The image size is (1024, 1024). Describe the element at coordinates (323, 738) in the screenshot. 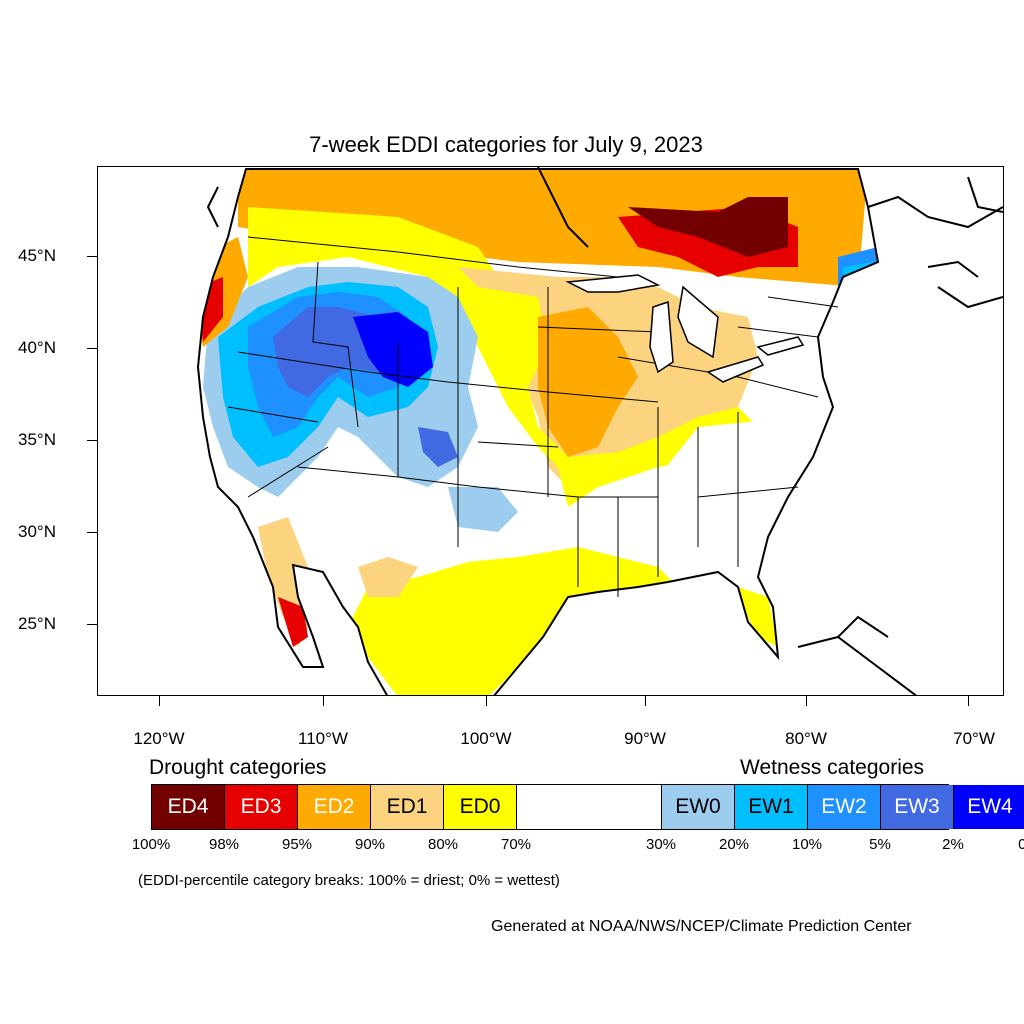

I see `lon-label: 110°W` at that location.